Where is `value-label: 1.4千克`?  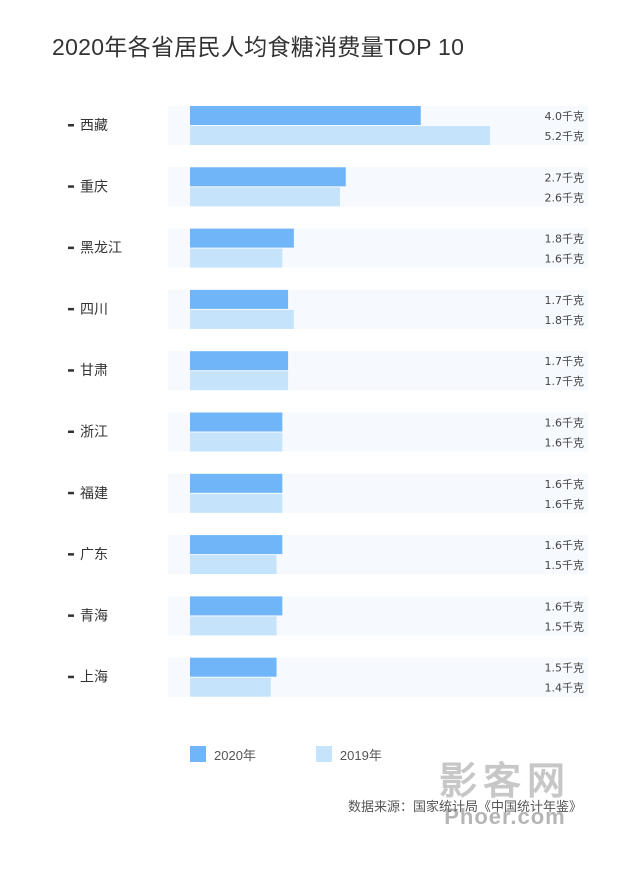
value-label: 1.4千克 is located at coordinates (565, 688).